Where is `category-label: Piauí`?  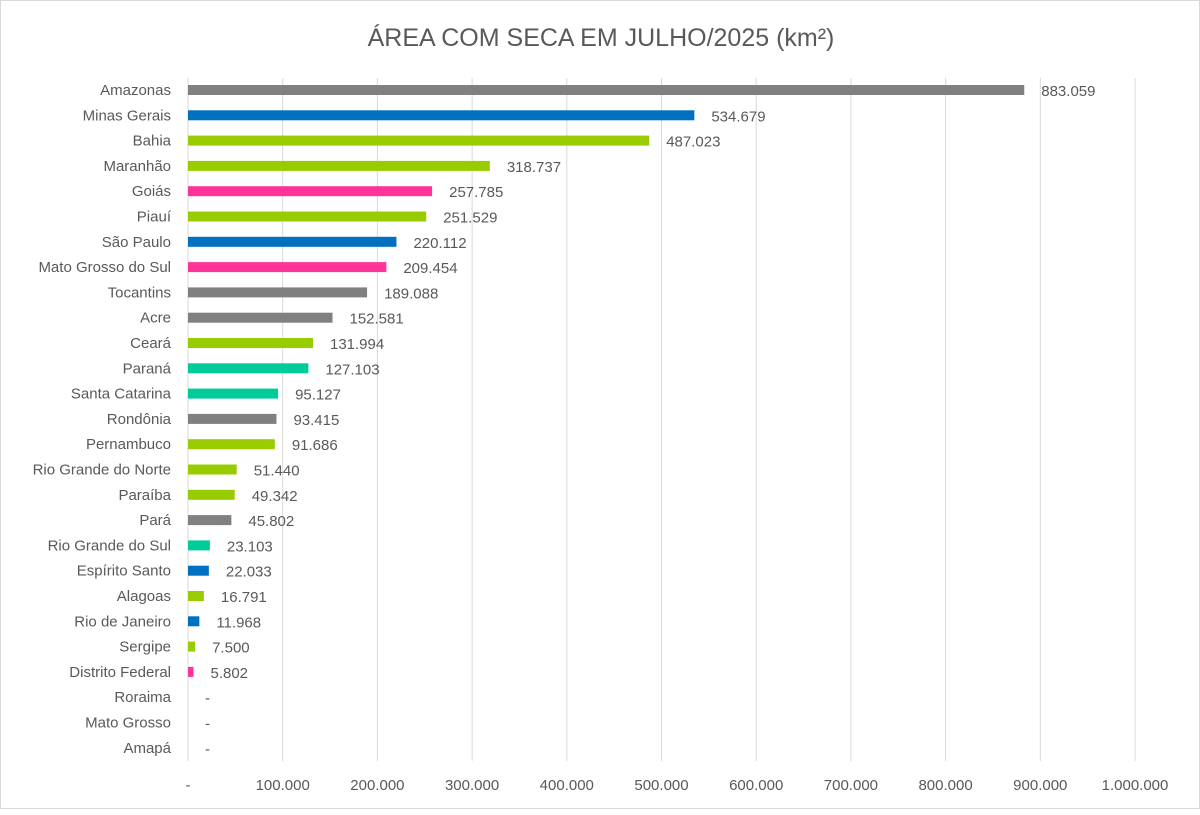 category-label: Piauí is located at coordinates (154, 217).